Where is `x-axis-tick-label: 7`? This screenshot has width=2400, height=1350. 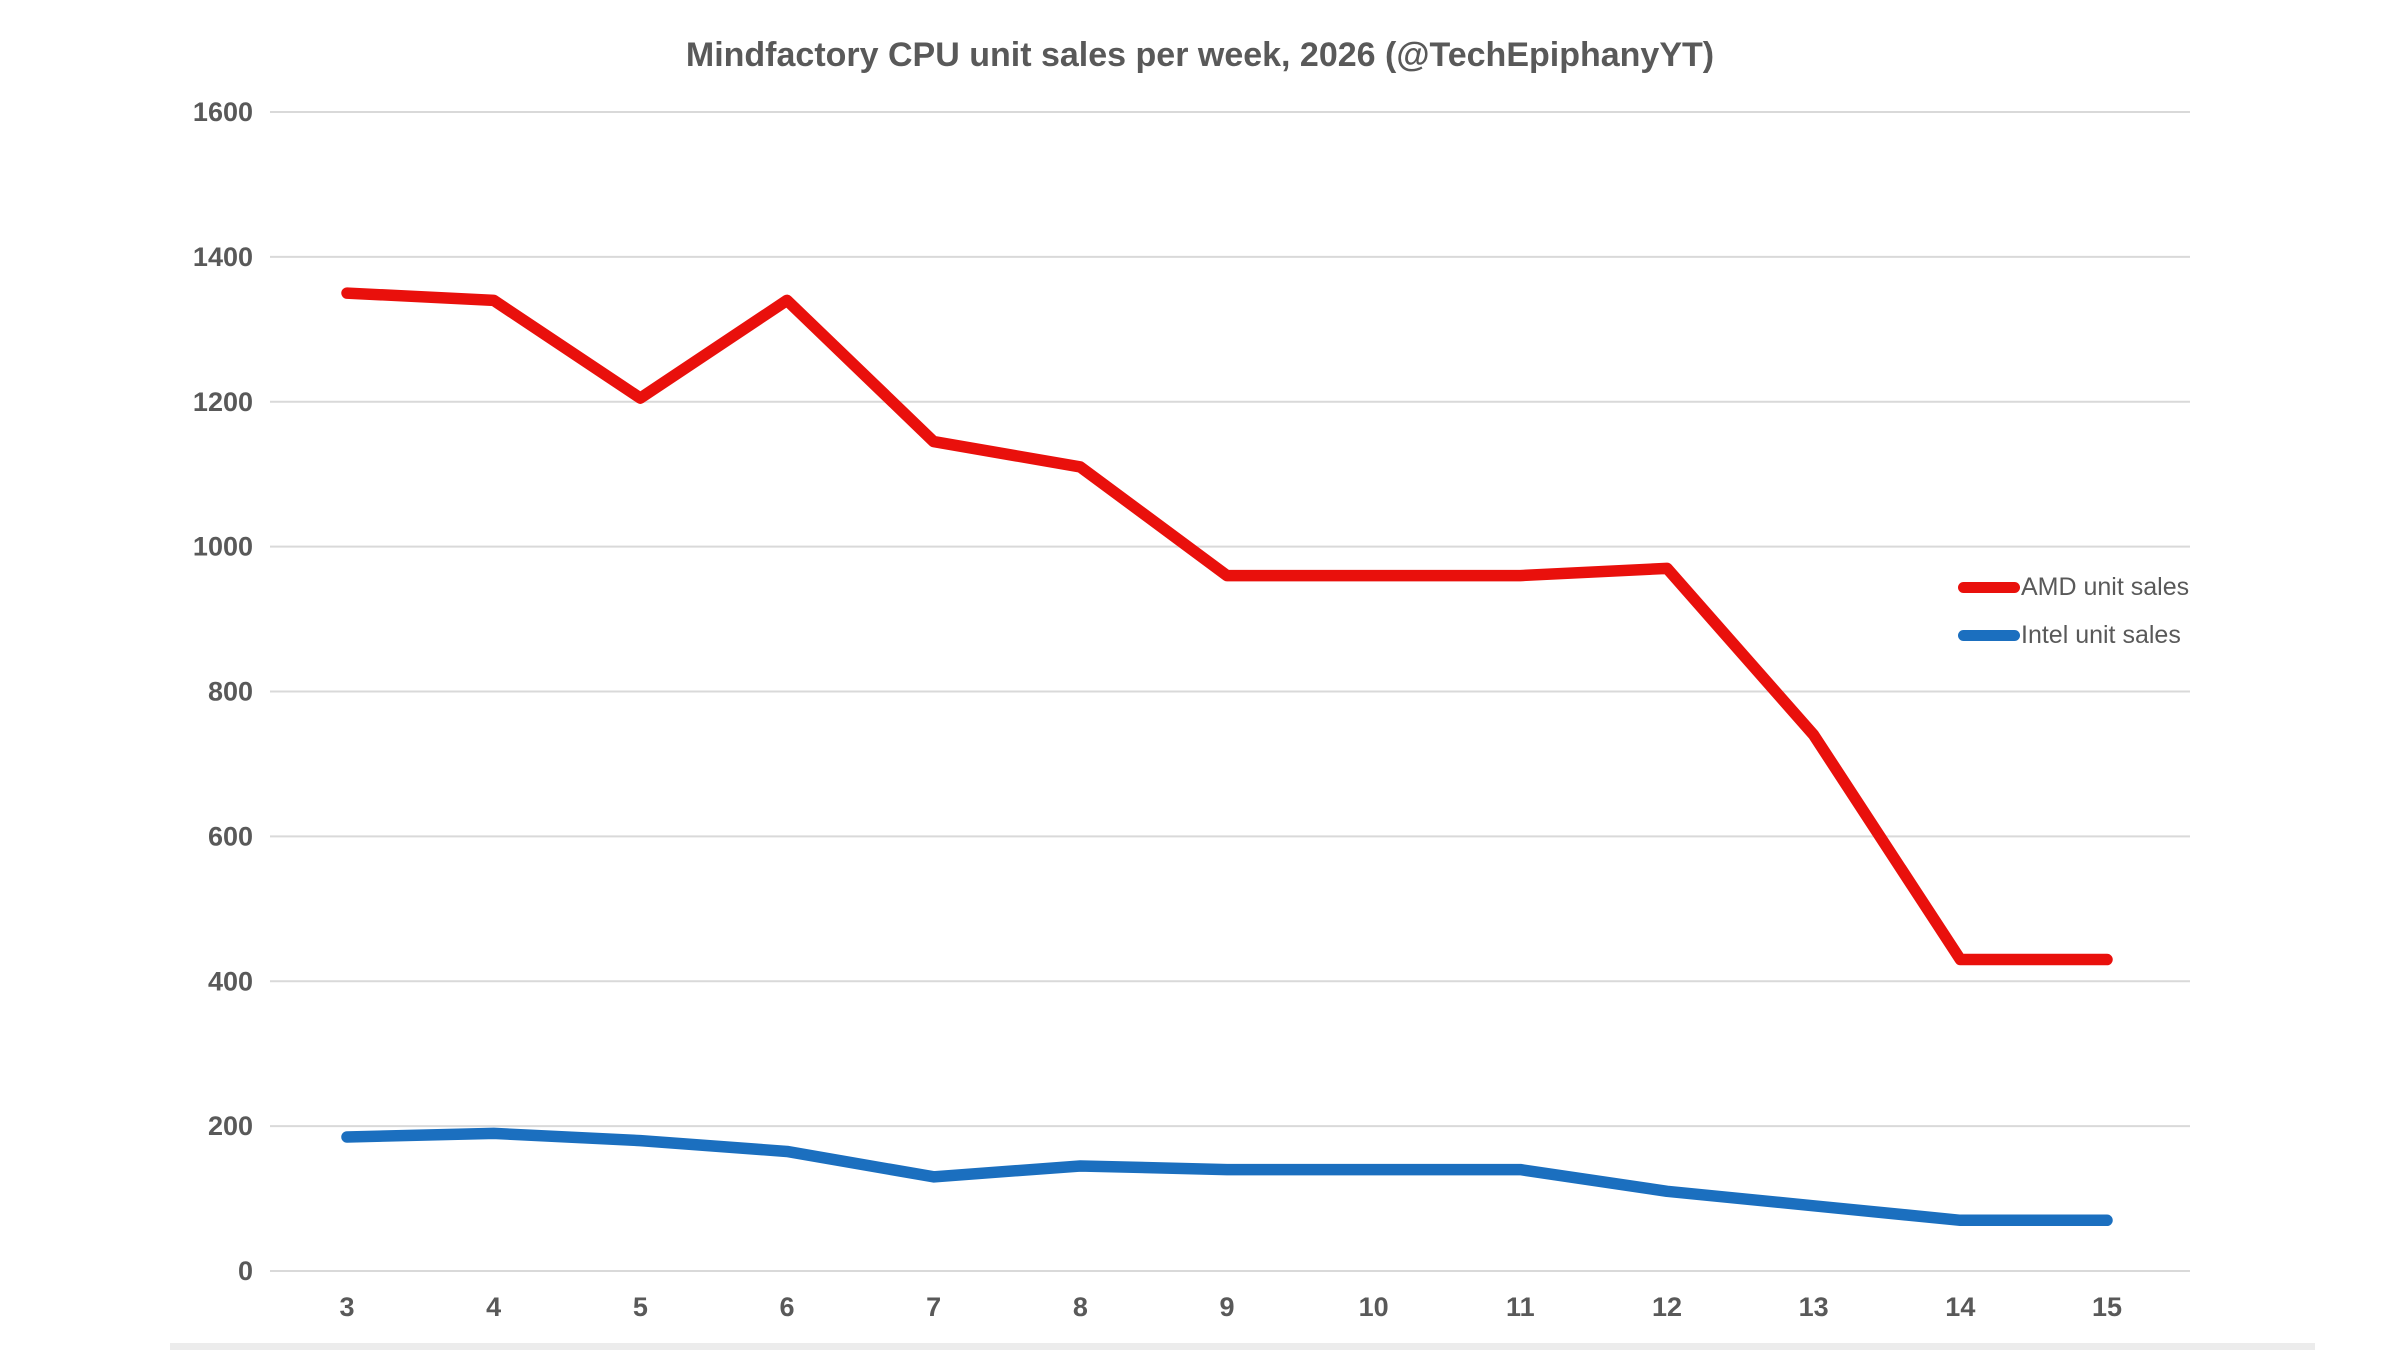 x-axis-tick-label: 7 is located at coordinates (933, 1307).